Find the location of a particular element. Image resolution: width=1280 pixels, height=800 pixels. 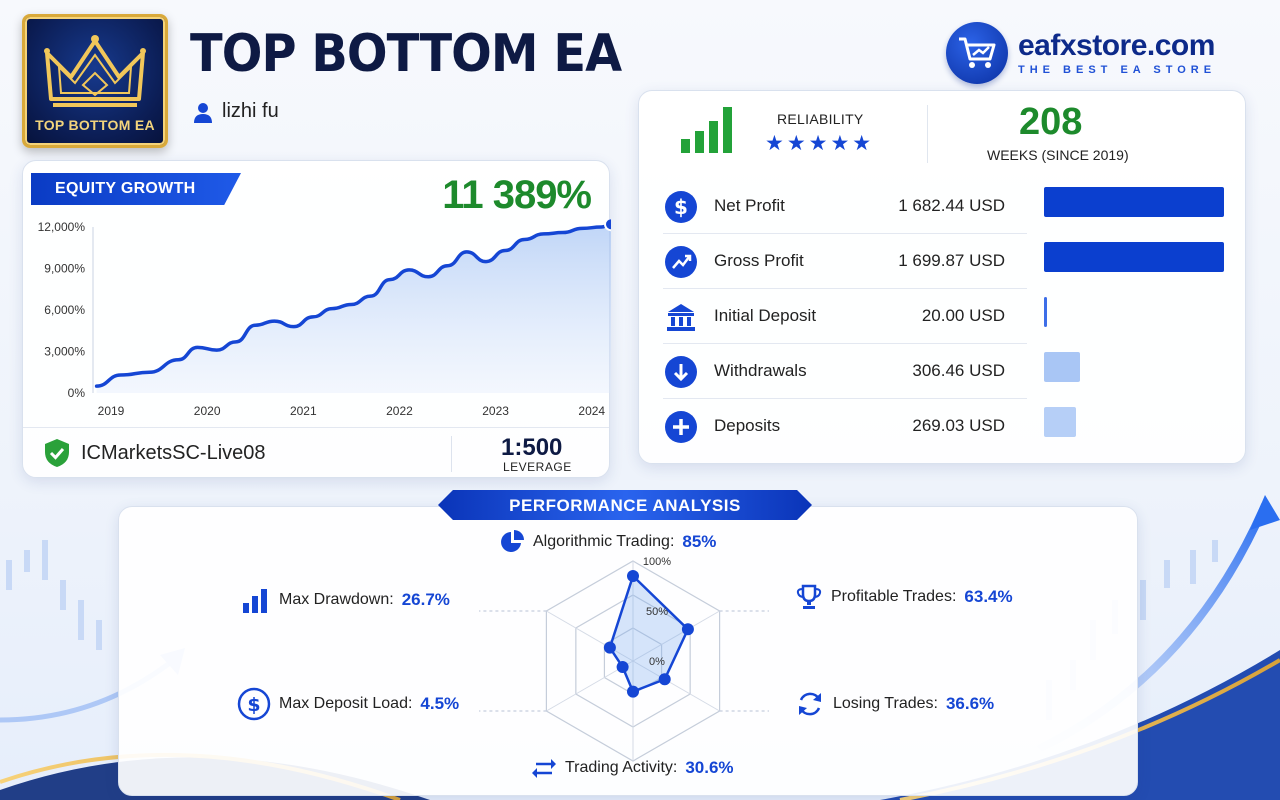

bank-icon is located at coordinates (681, 317).